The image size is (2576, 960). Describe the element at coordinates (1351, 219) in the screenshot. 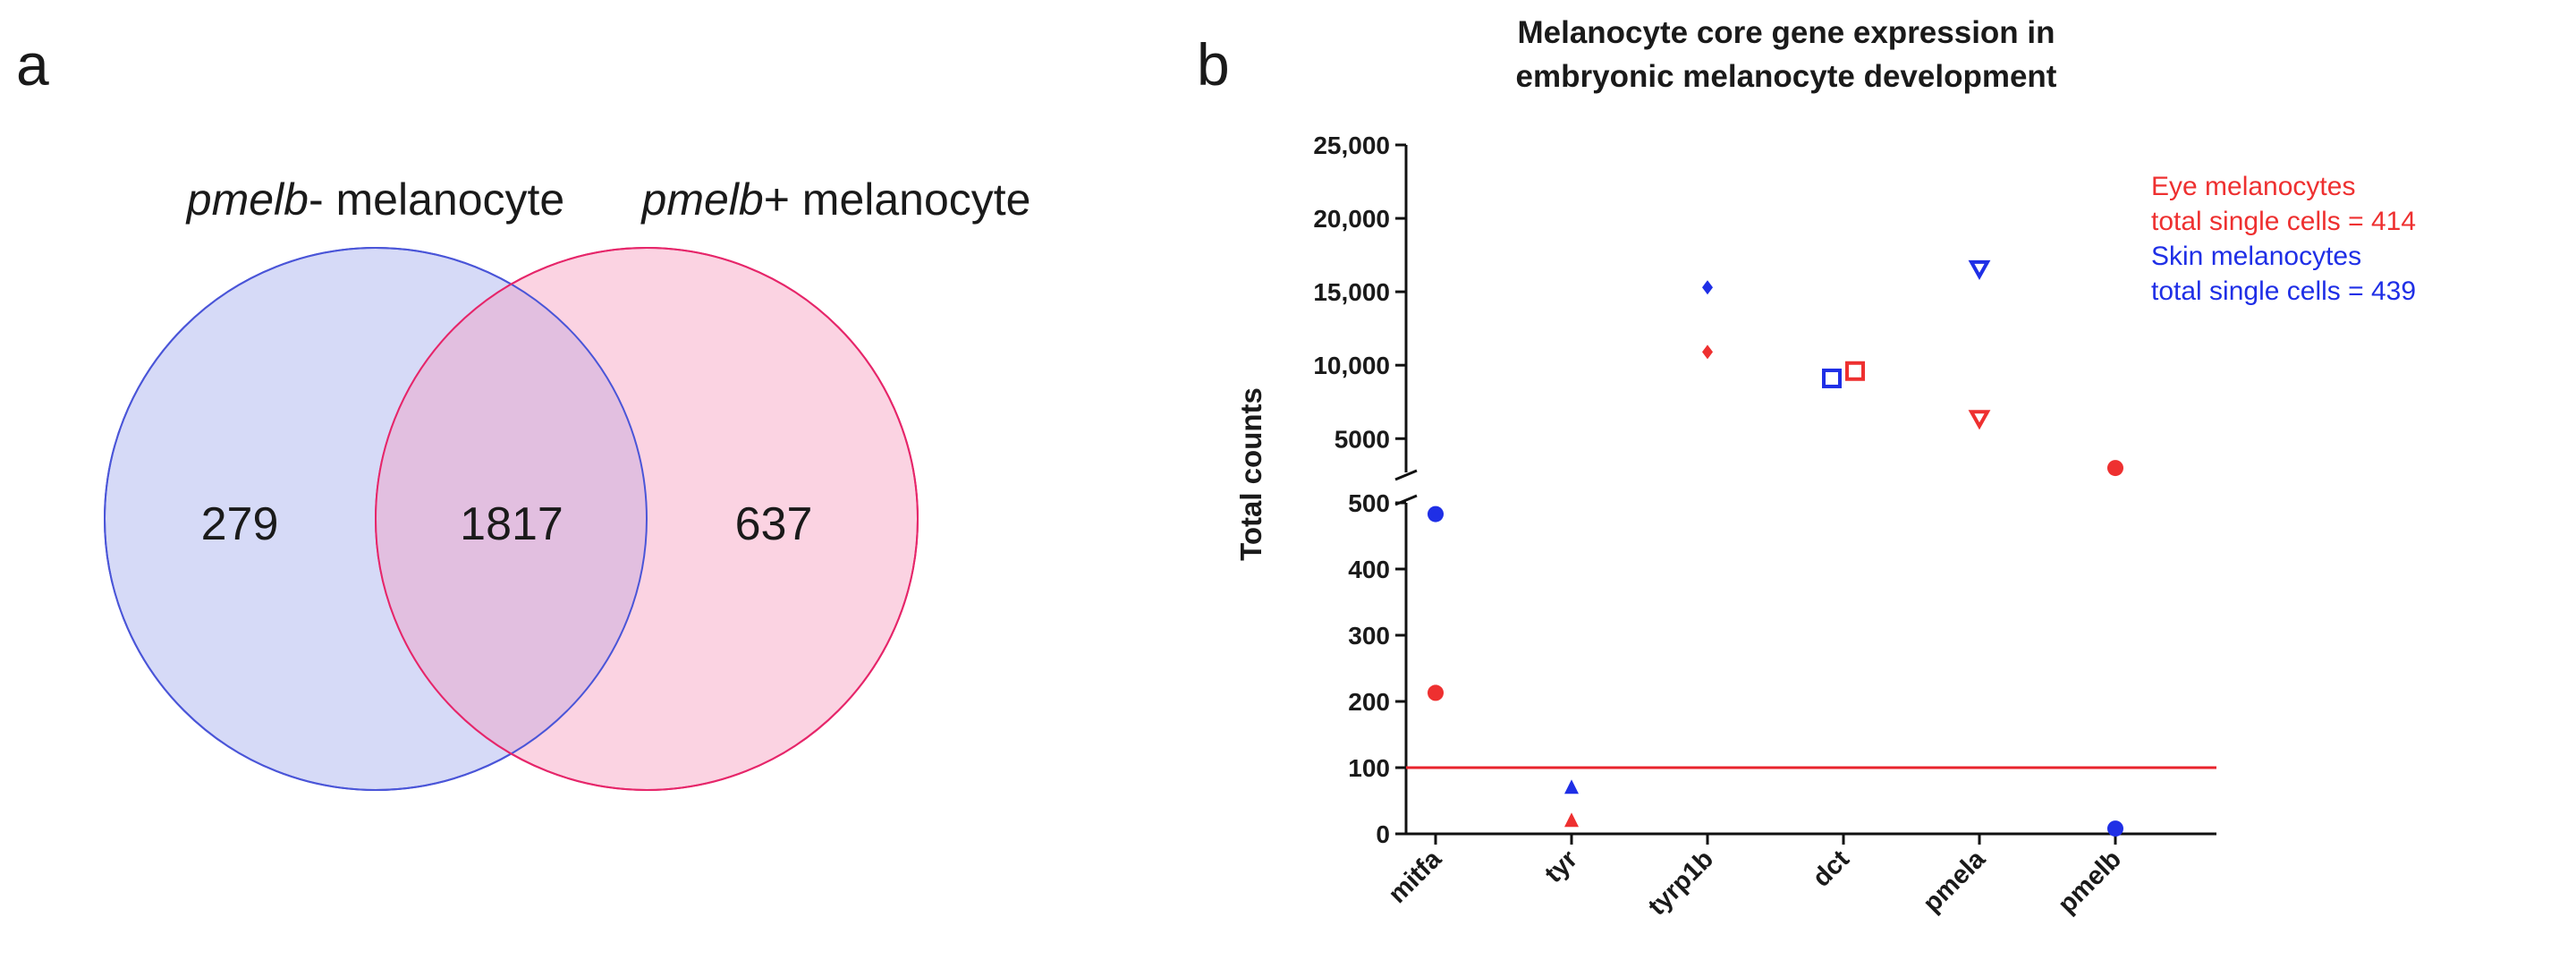

I see `y-tick-label: 20,000` at that location.